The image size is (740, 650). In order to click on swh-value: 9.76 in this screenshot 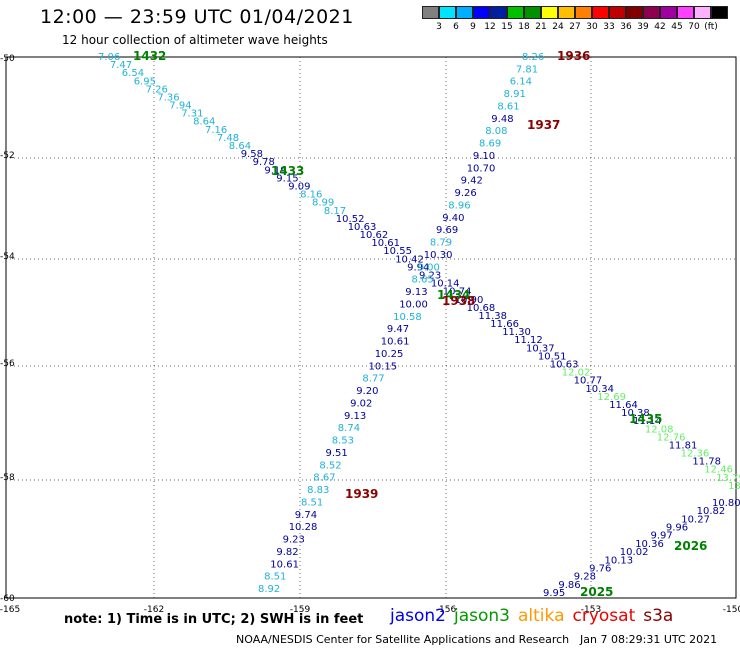, I will do `click(600, 569)`.